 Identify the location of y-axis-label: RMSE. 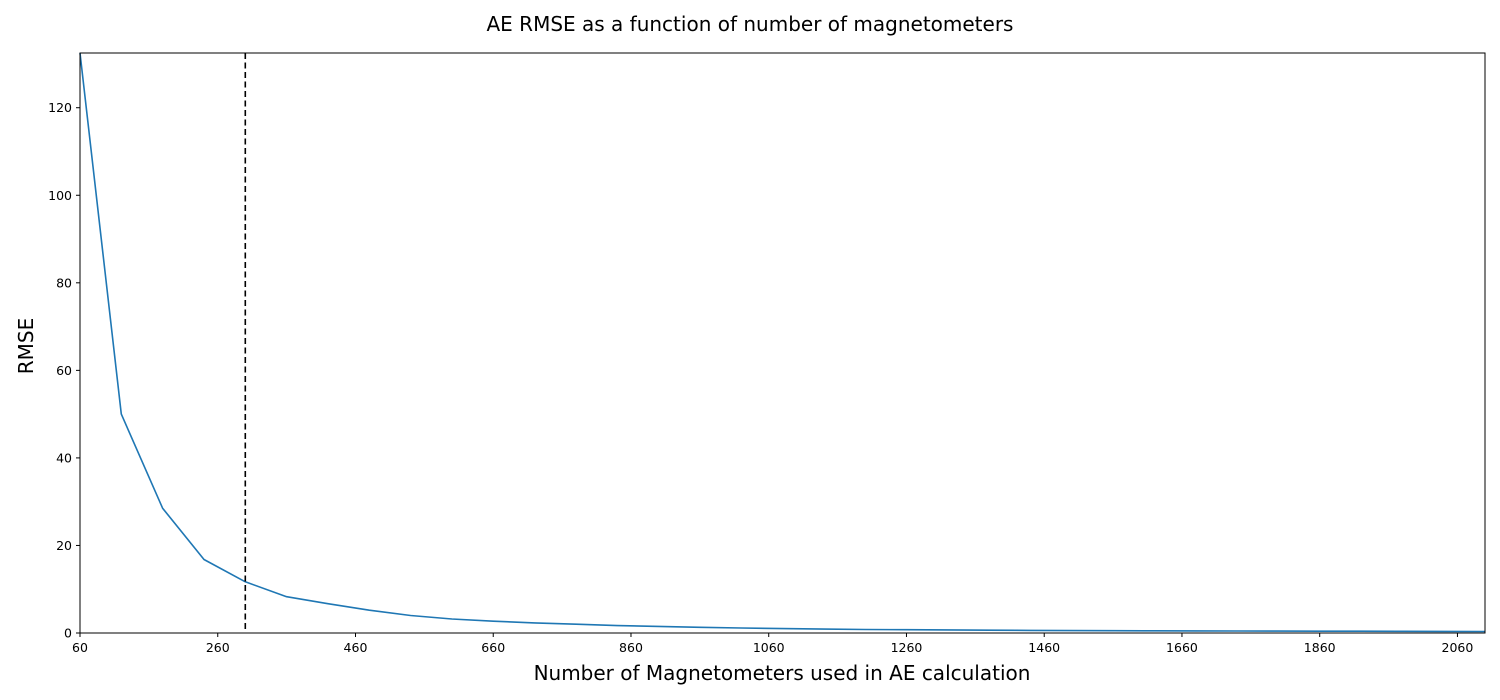
(26, 346).